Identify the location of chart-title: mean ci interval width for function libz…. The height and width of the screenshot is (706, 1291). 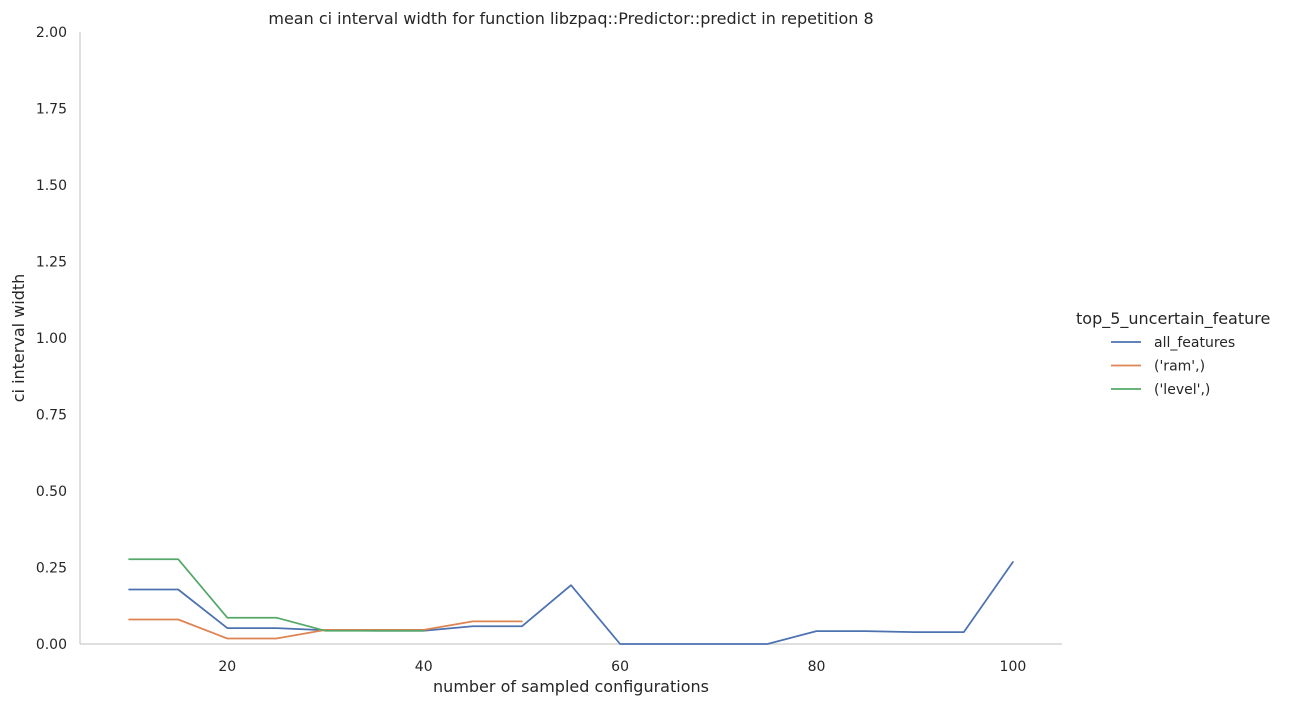
(570, 18).